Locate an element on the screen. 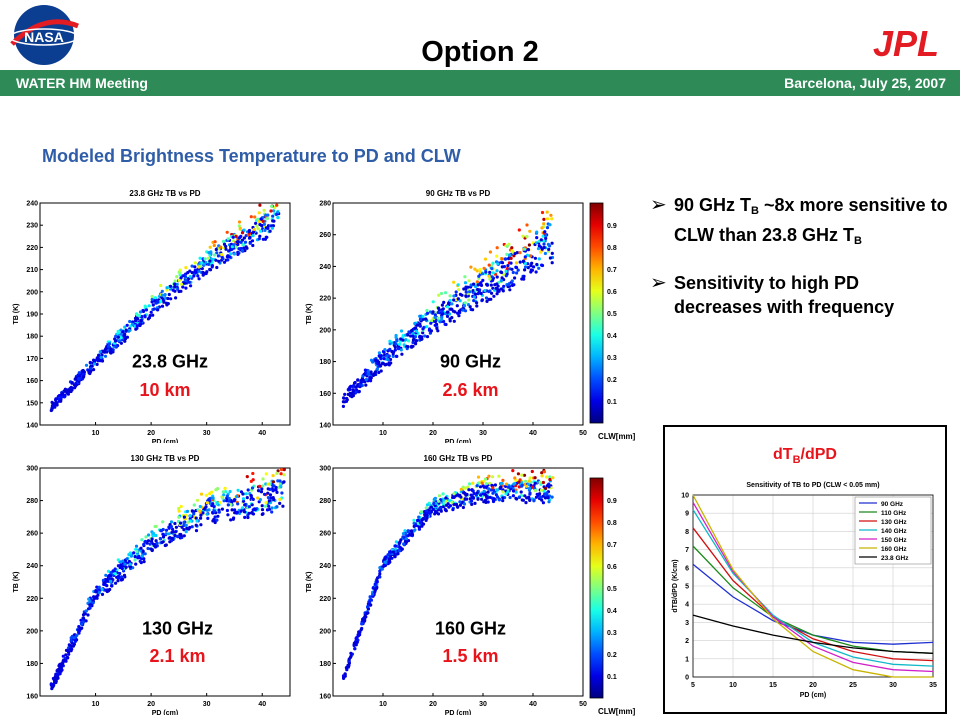 The height and width of the screenshot is (720, 960). chart-title: 130 GHz TB vs PD is located at coordinates (165, 458).